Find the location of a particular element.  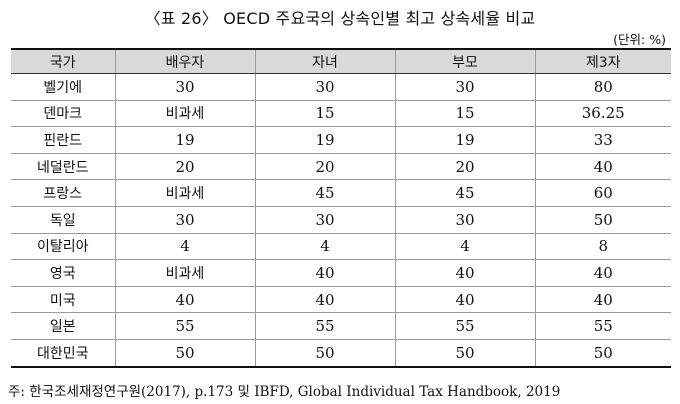

table-row: 덴마크 비과세 15 15 36.25 is located at coordinates (341, 114).